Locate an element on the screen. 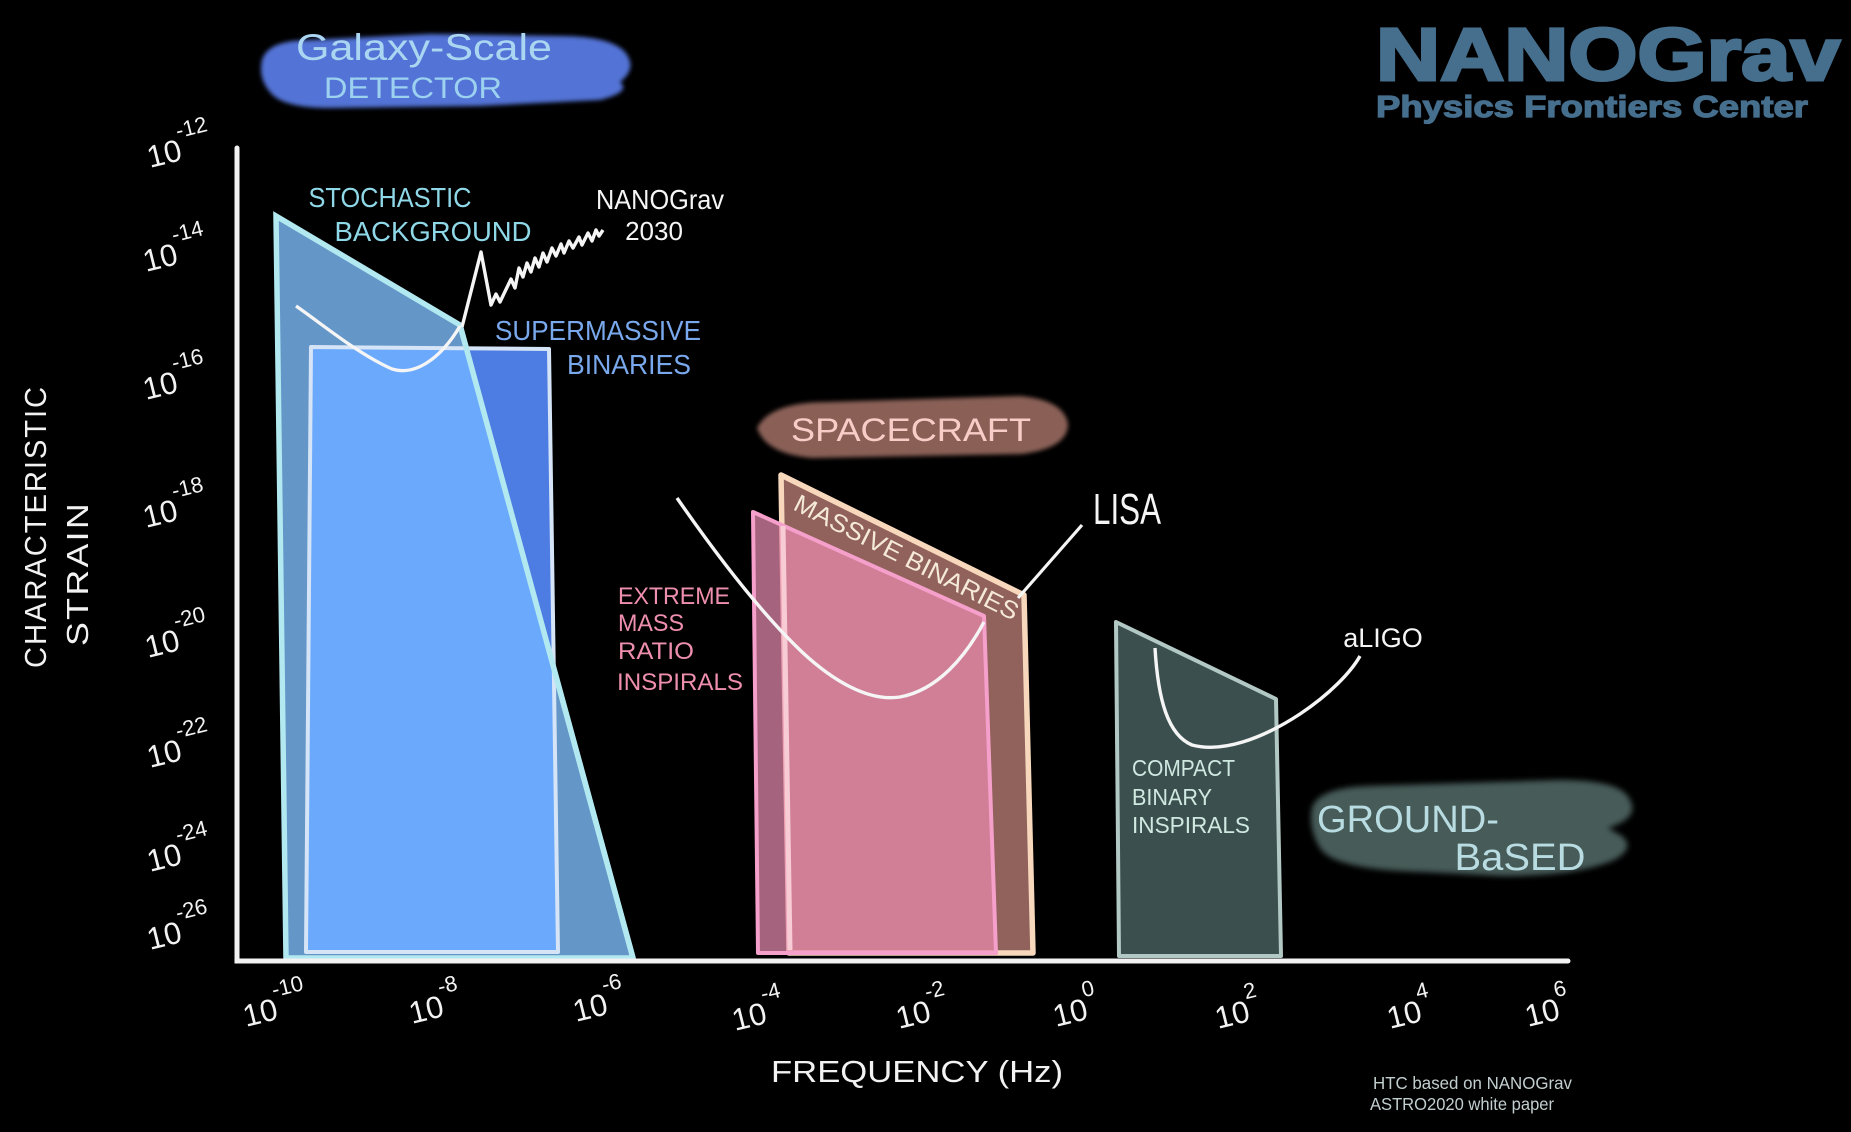 This screenshot has width=1851, height=1132. svg-text: BINARIES is located at coordinates (629, 364).